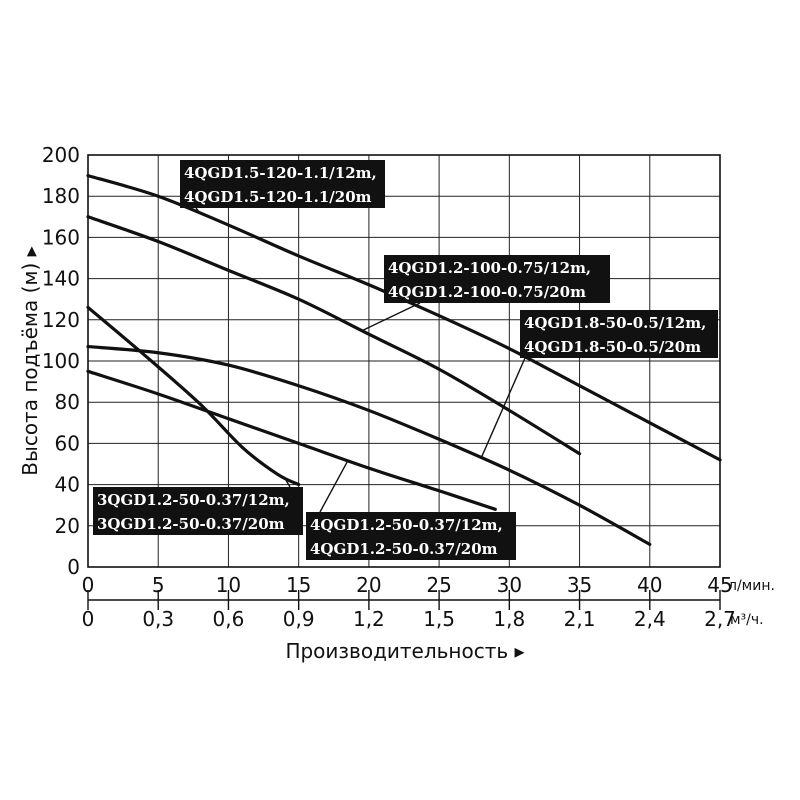  I want to click on x-tick-label-secondary: 0, so click(88, 619).